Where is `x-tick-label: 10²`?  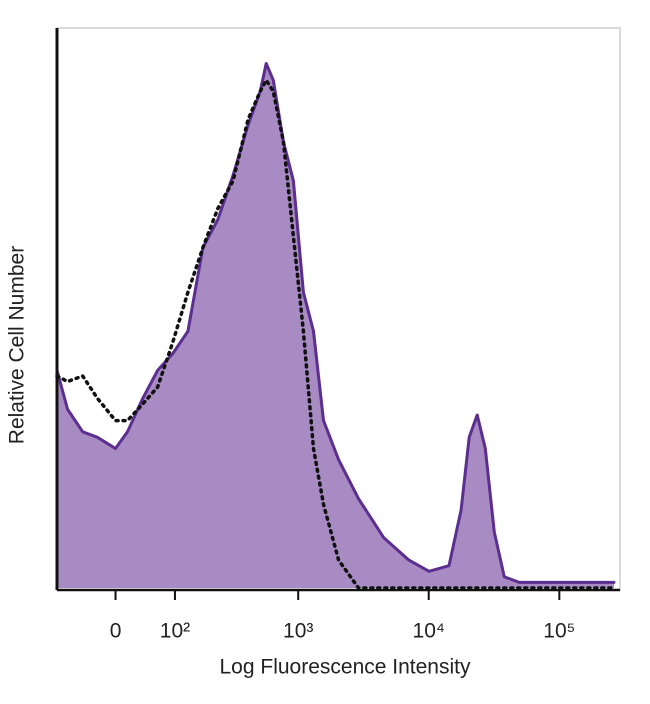 x-tick-label: 10² is located at coordinates (175, 631).